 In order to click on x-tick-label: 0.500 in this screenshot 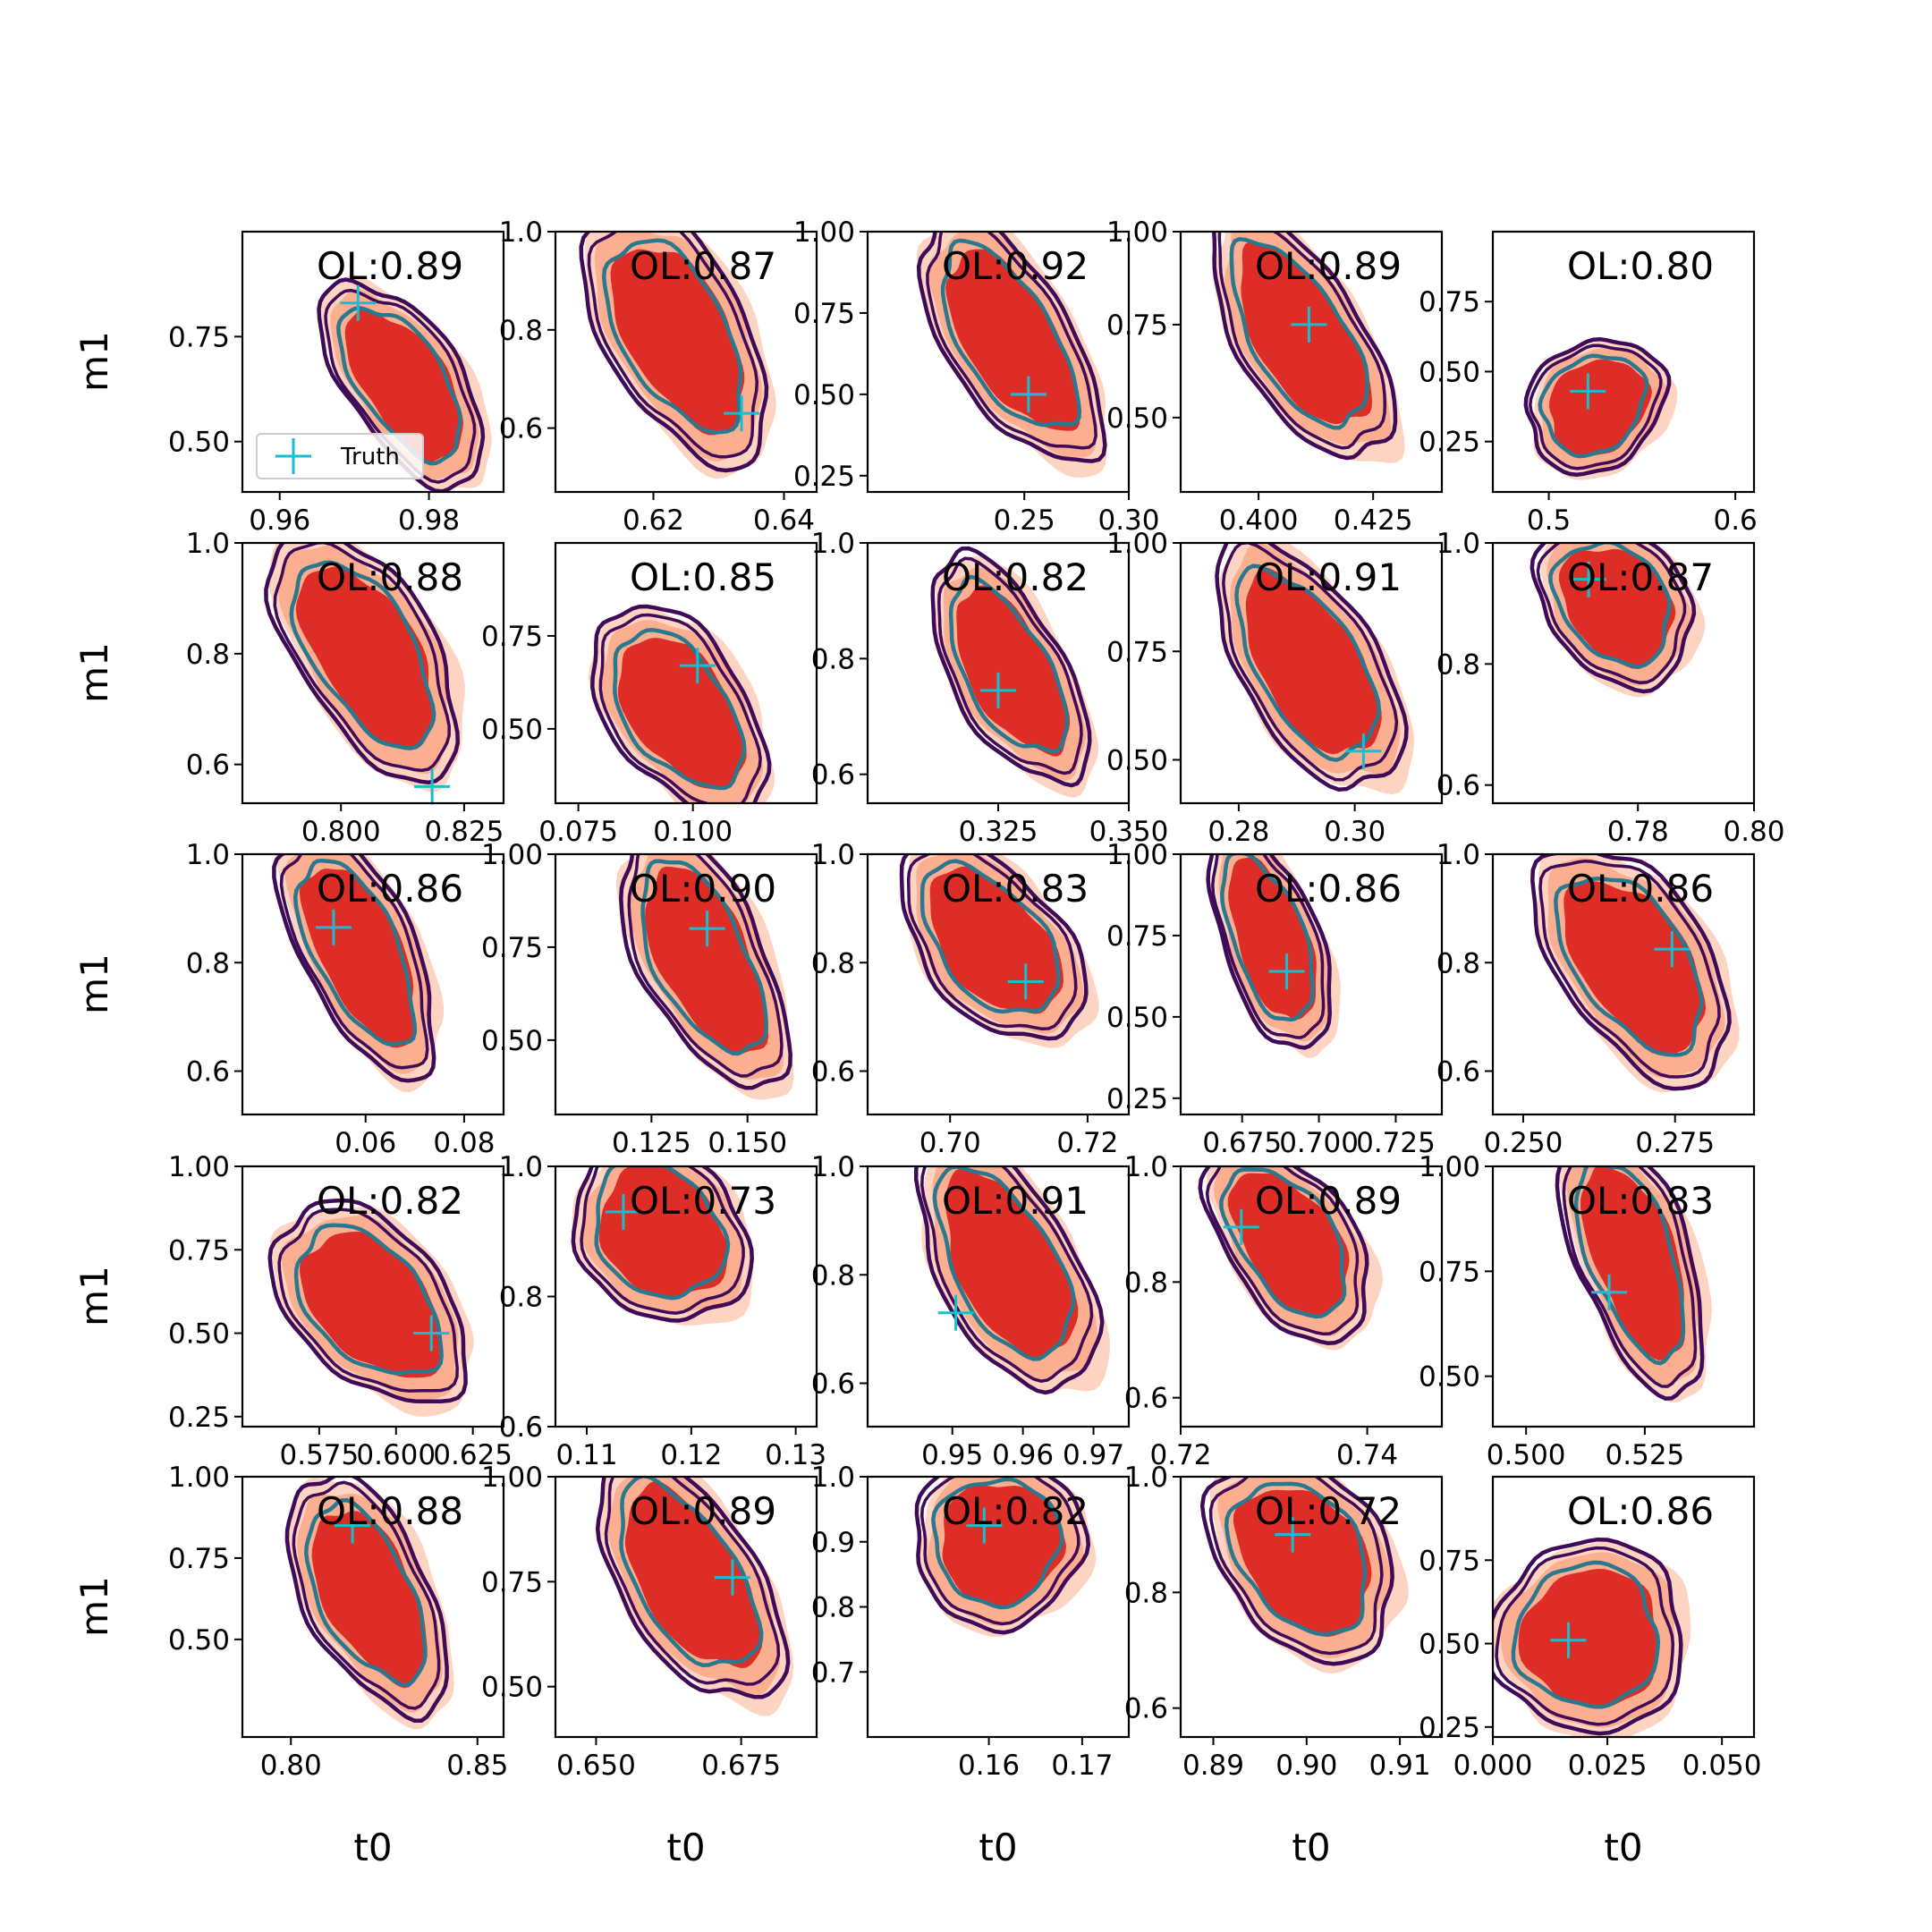, I will do `click(1526, 1455)`.